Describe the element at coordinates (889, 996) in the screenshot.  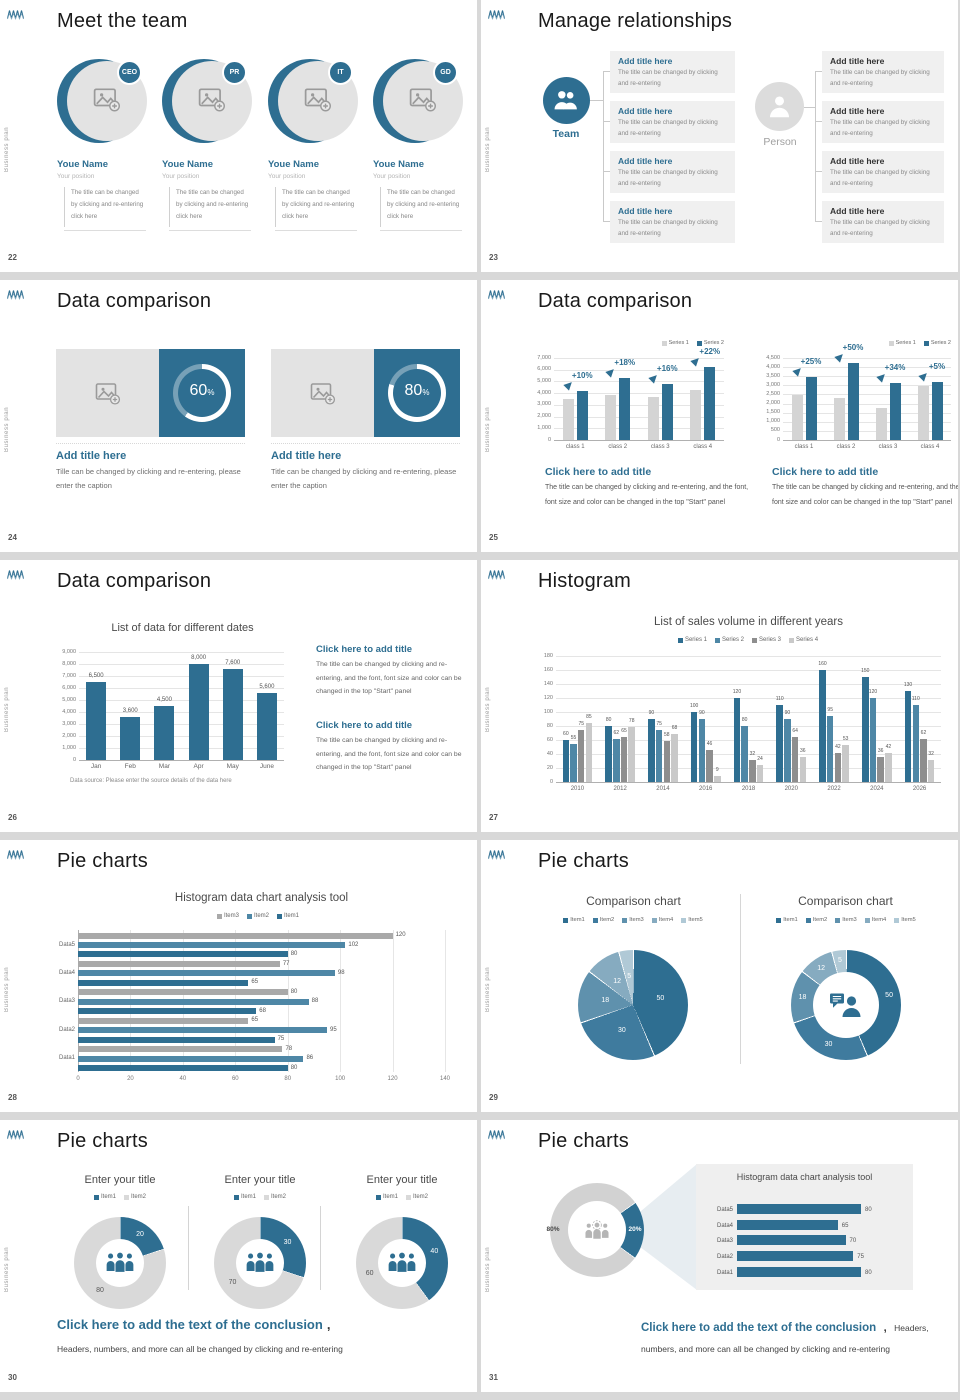
I see `slice-label: 50` at that location.